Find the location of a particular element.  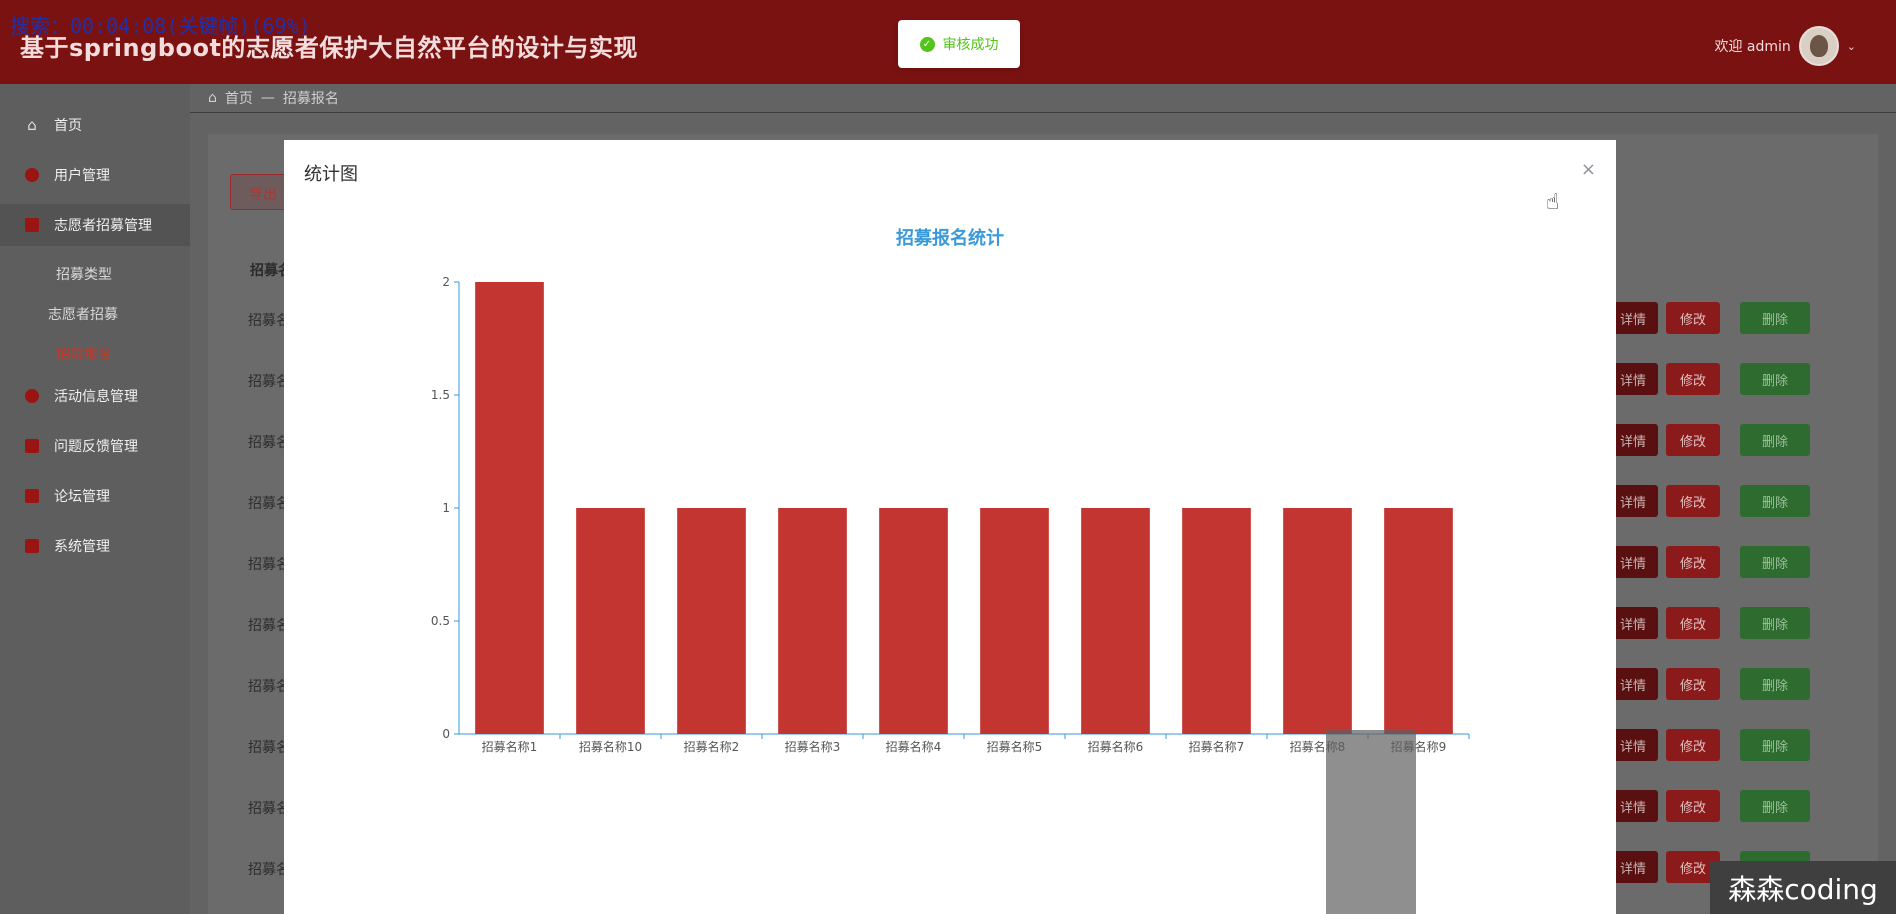

settings-icon is located at coordinates (32, 546).